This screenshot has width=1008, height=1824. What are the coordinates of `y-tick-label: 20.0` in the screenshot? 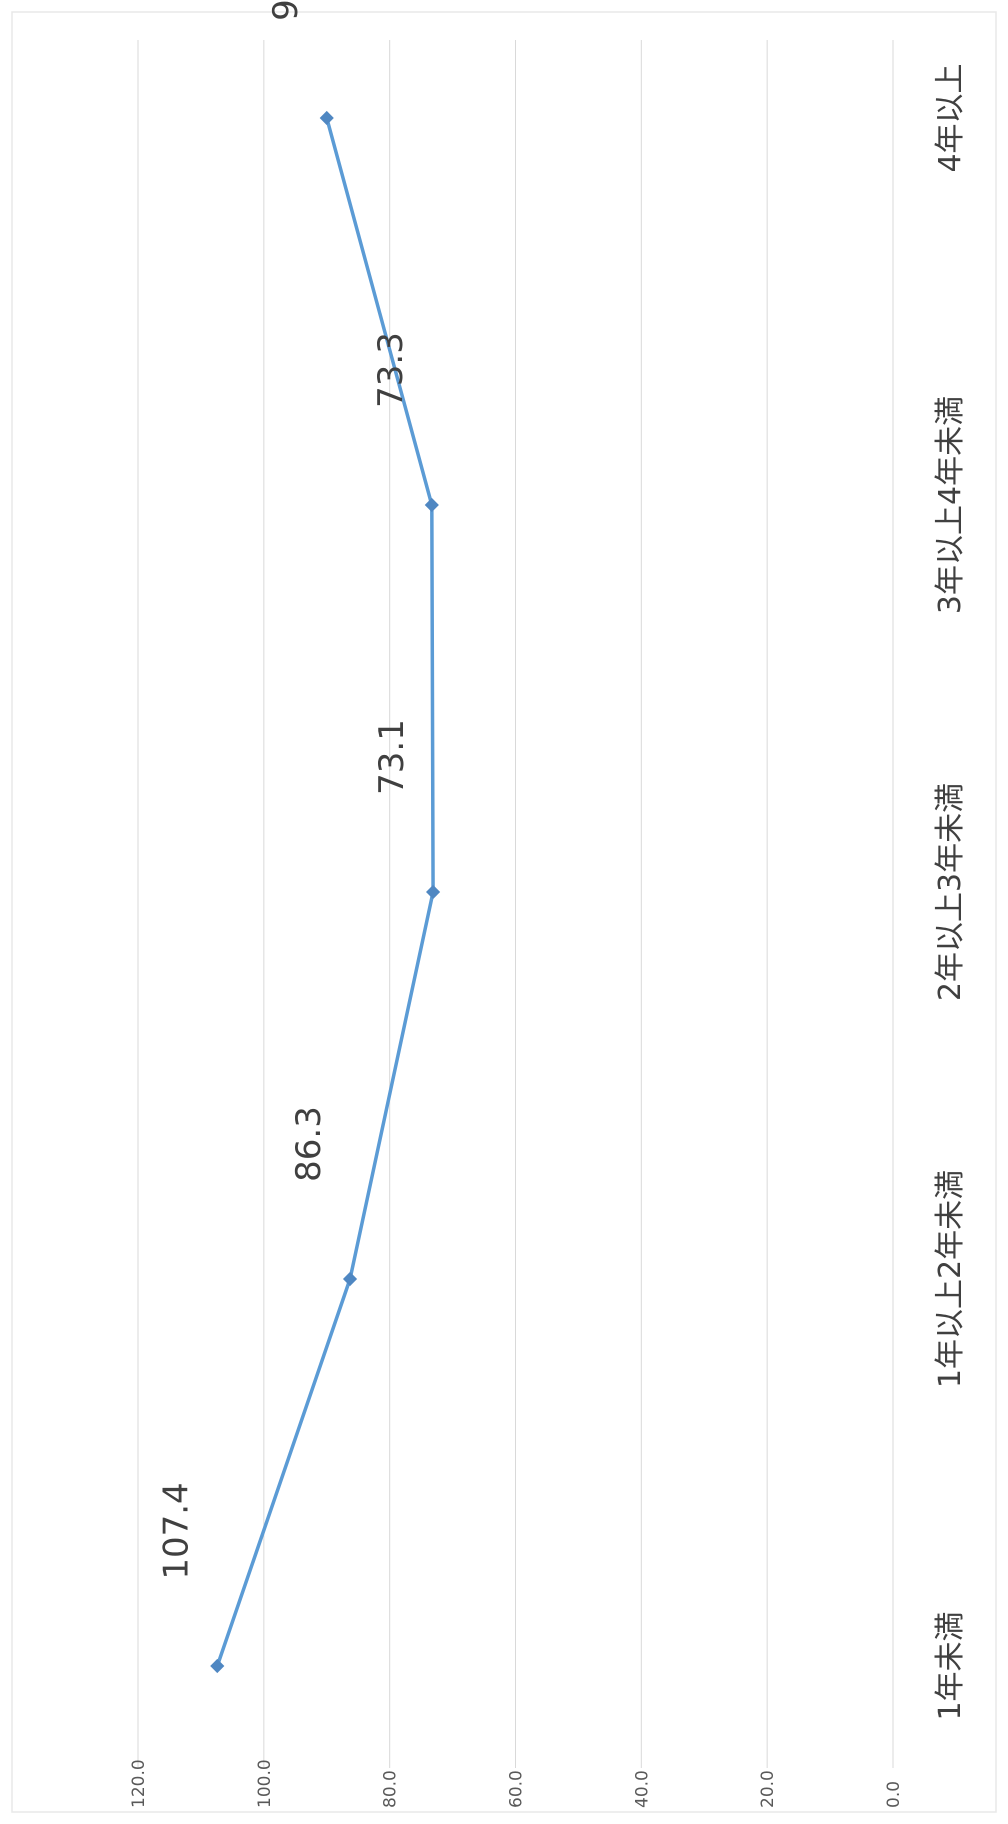 It's located at (768, 1789).